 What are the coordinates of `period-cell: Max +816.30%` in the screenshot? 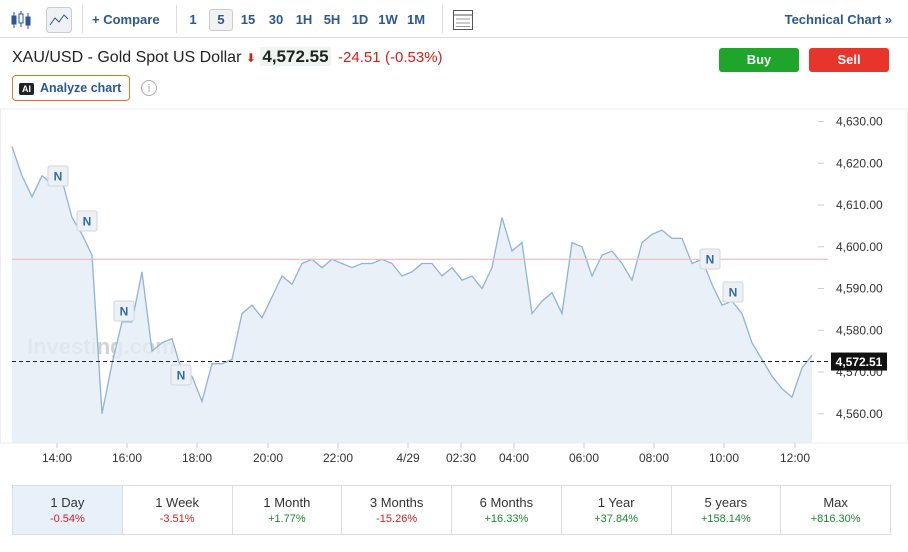 It's located at (835, 510).